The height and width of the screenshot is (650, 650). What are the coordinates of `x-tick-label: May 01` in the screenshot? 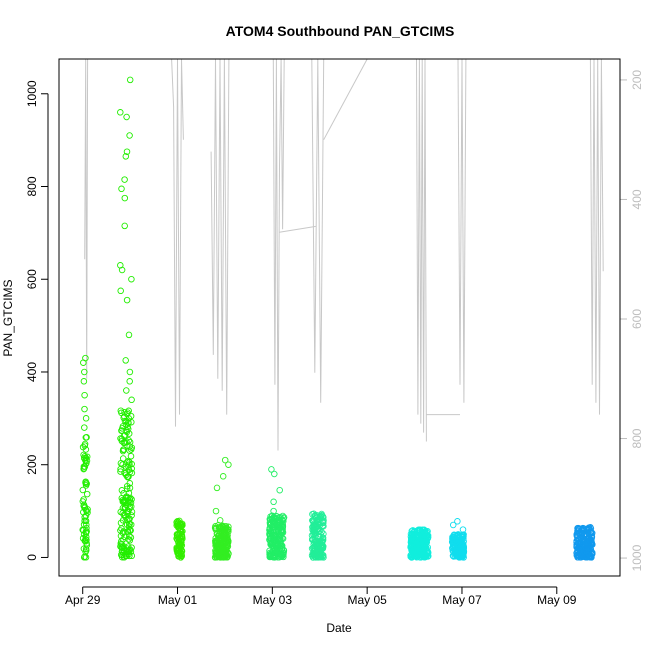 It's located at (178, 600).